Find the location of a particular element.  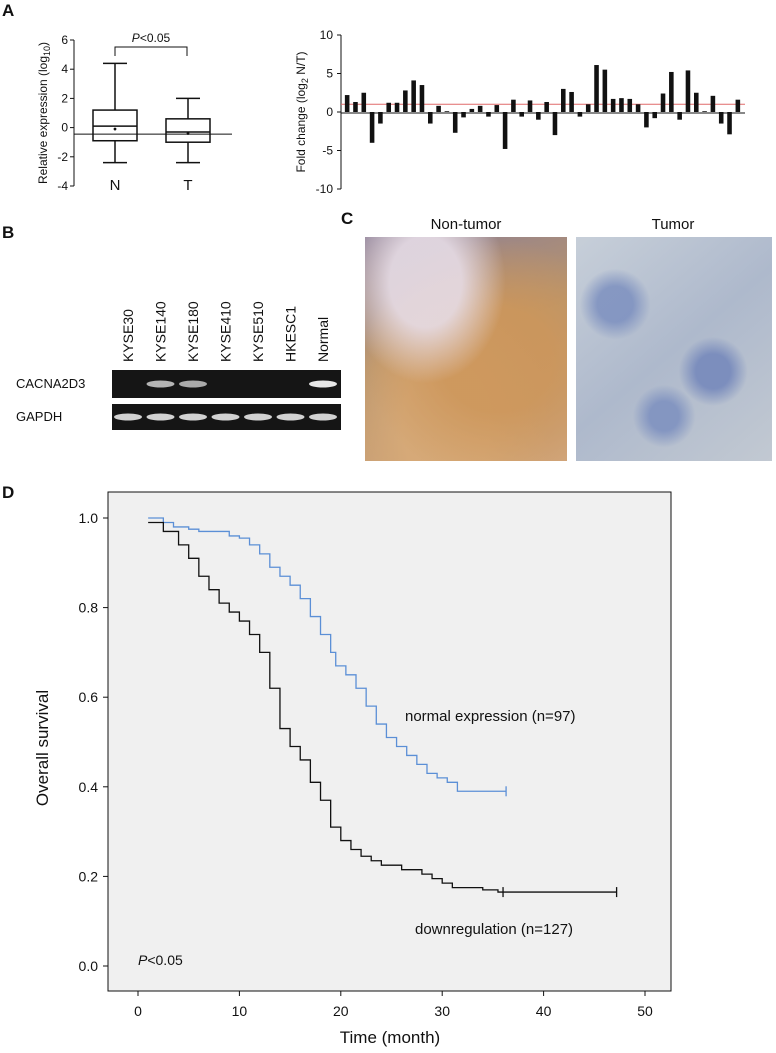

survival-curve-normal is located at coordinates (327, 654).